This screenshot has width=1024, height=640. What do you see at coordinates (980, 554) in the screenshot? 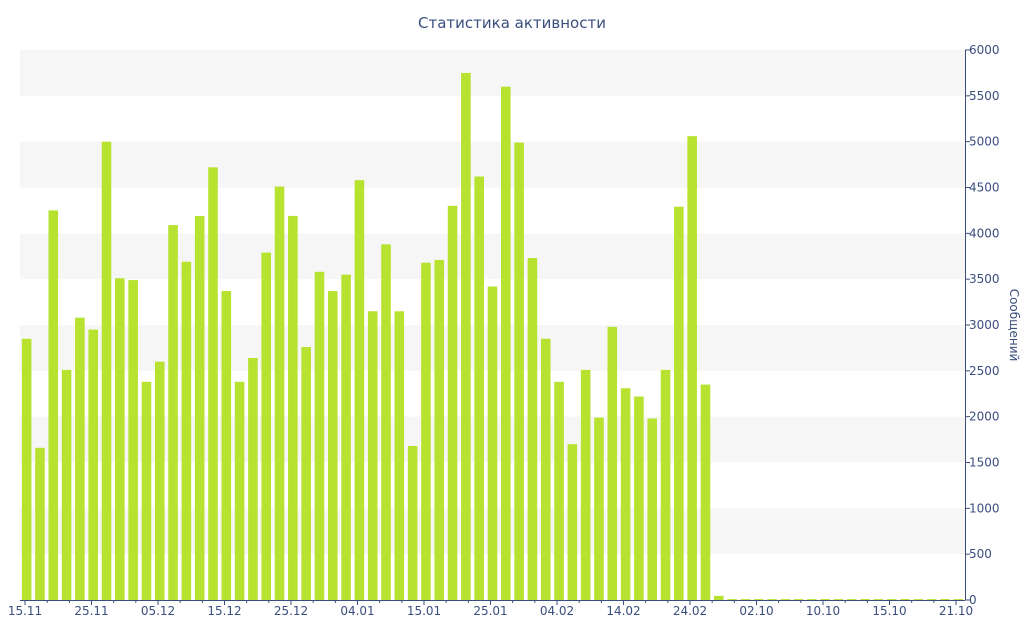
I see `y-tick-label: 500` at bounding box center [980, 554].